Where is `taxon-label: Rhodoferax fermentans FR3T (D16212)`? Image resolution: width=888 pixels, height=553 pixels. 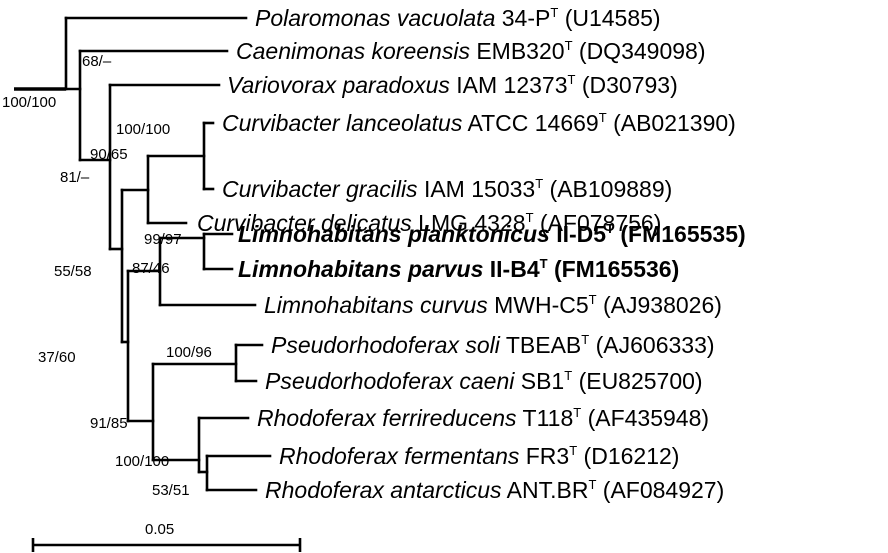
taxon-label: Rhodoferax fermentans FR3T (D16212) is located at coordinates (479, 456).